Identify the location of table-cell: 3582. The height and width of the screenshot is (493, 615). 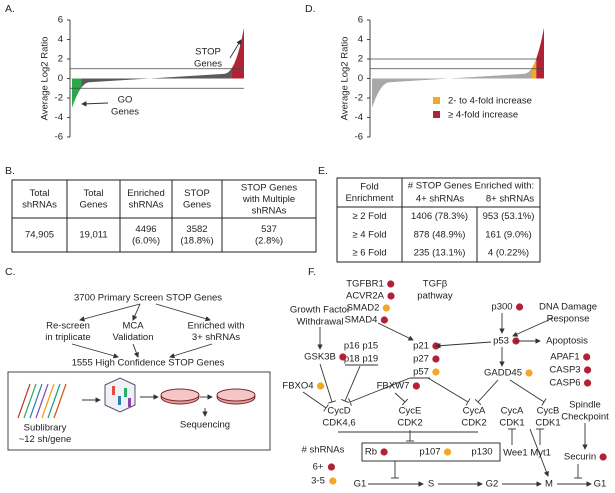
(196, 229).